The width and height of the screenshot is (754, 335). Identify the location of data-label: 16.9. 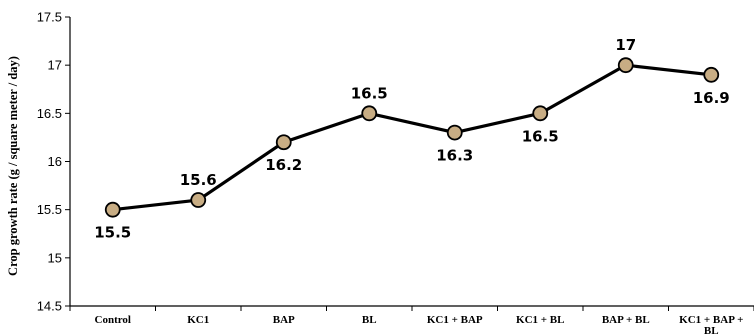
(711, 98).